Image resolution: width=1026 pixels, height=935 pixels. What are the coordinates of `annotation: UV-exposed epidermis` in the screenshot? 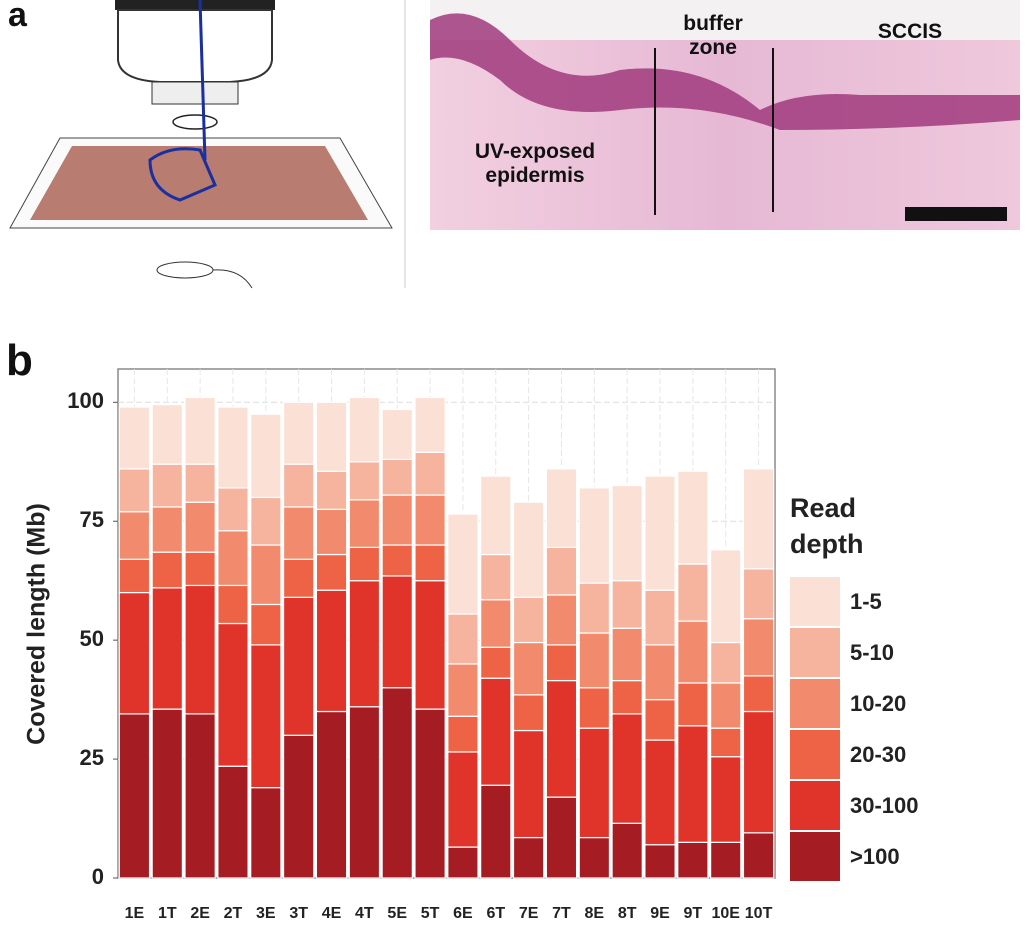 It's located at (535, 163).